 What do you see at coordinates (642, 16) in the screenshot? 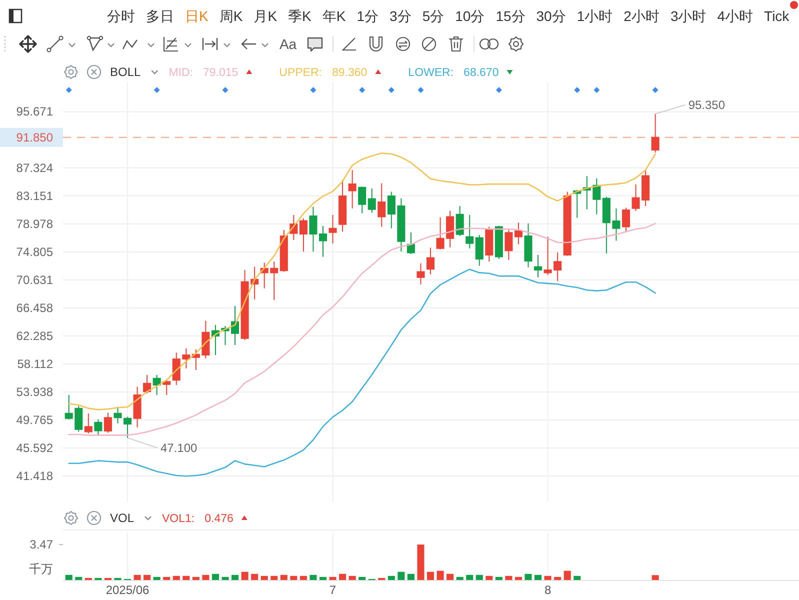
I see `text: 2小时` at bounding box center [642, 16].